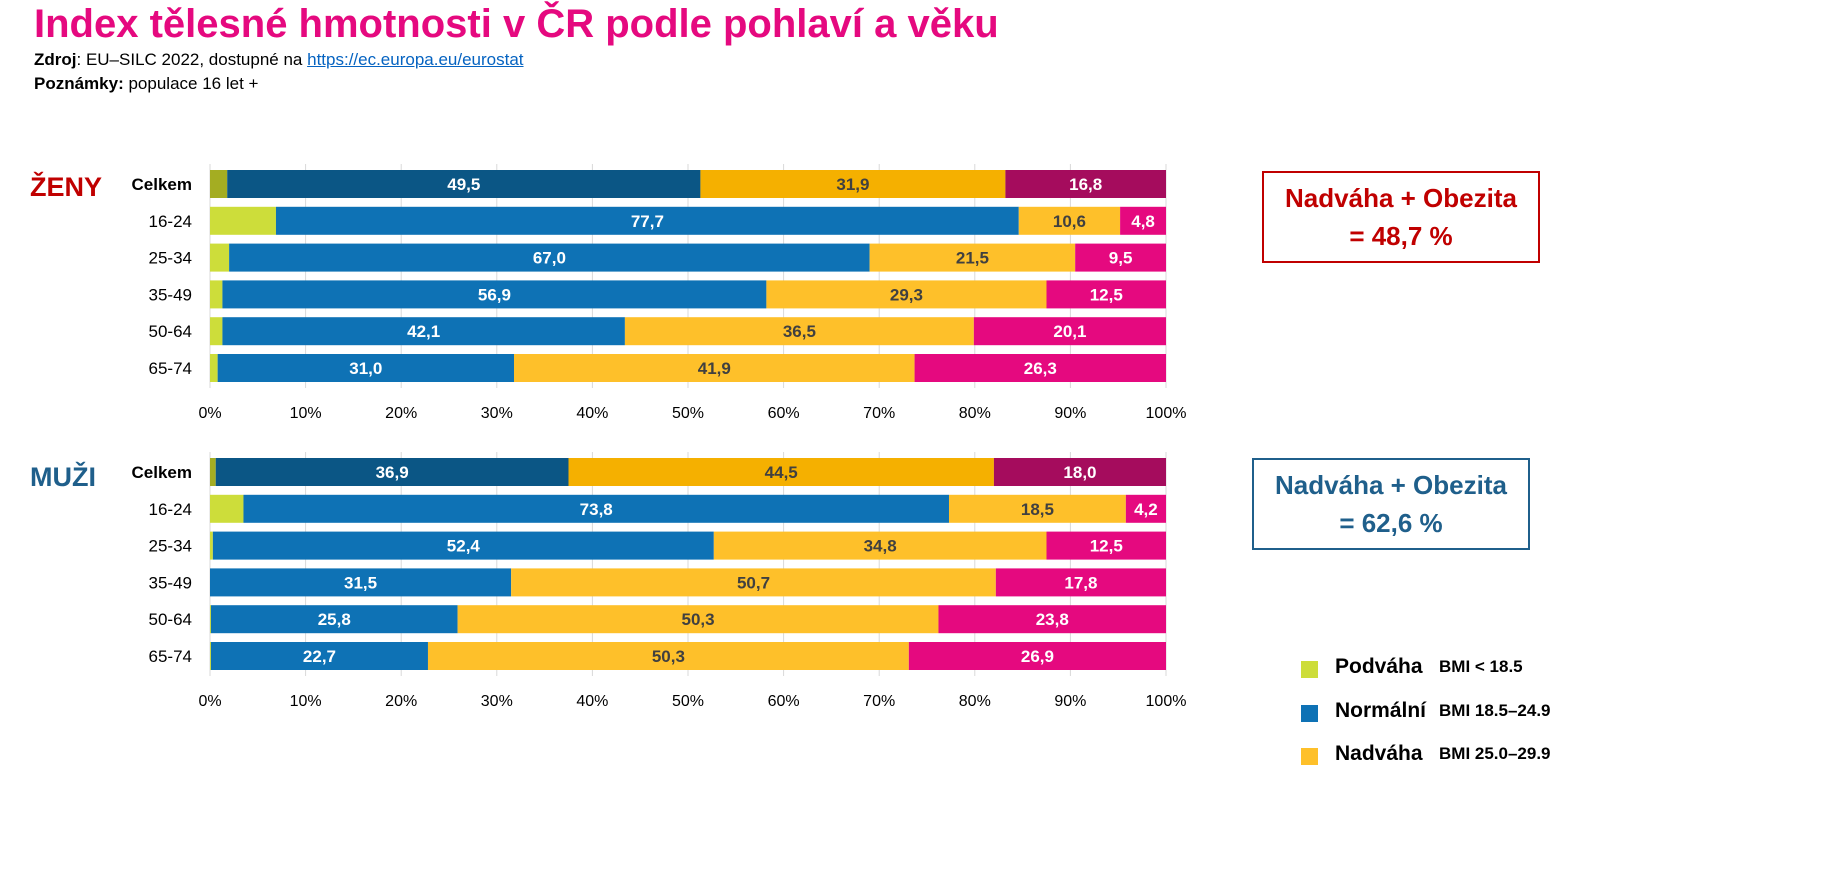  What do you see at coordinates (191, 83) in the screenshot?
I see `notes-text: populace 16 let +` at bounding box center [191, 83].